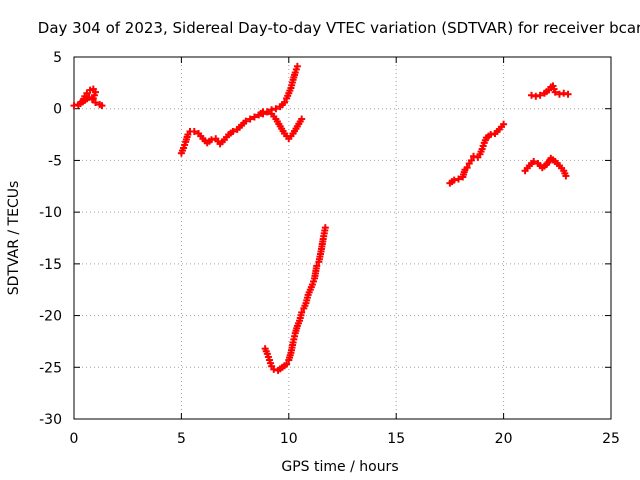 The width and height of the screenshot is (640, 480). What do you see at coordinates (50, 213) in the screenshot?
I see `y-tick-label: -10` at bounding box center [50, 213].